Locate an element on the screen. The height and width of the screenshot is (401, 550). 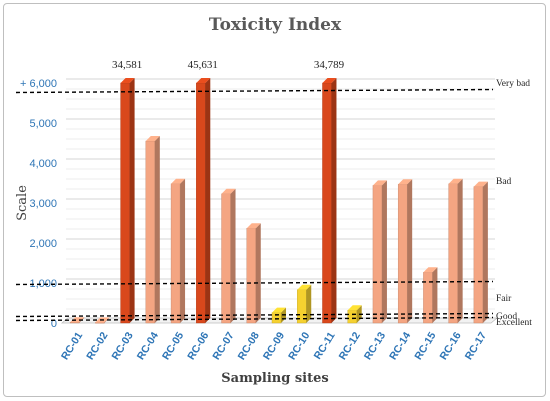
y-tick-label: 3,000 is located at coordinates (43, 204).